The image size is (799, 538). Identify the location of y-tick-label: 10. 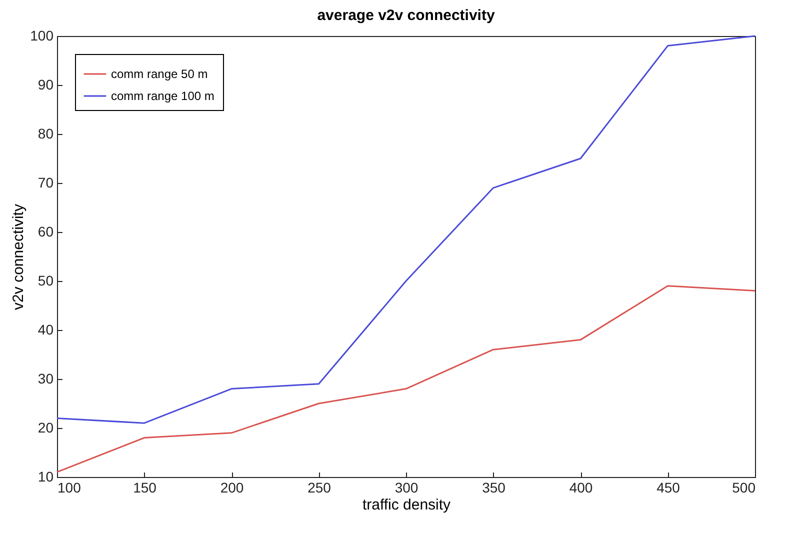
(46, 476).